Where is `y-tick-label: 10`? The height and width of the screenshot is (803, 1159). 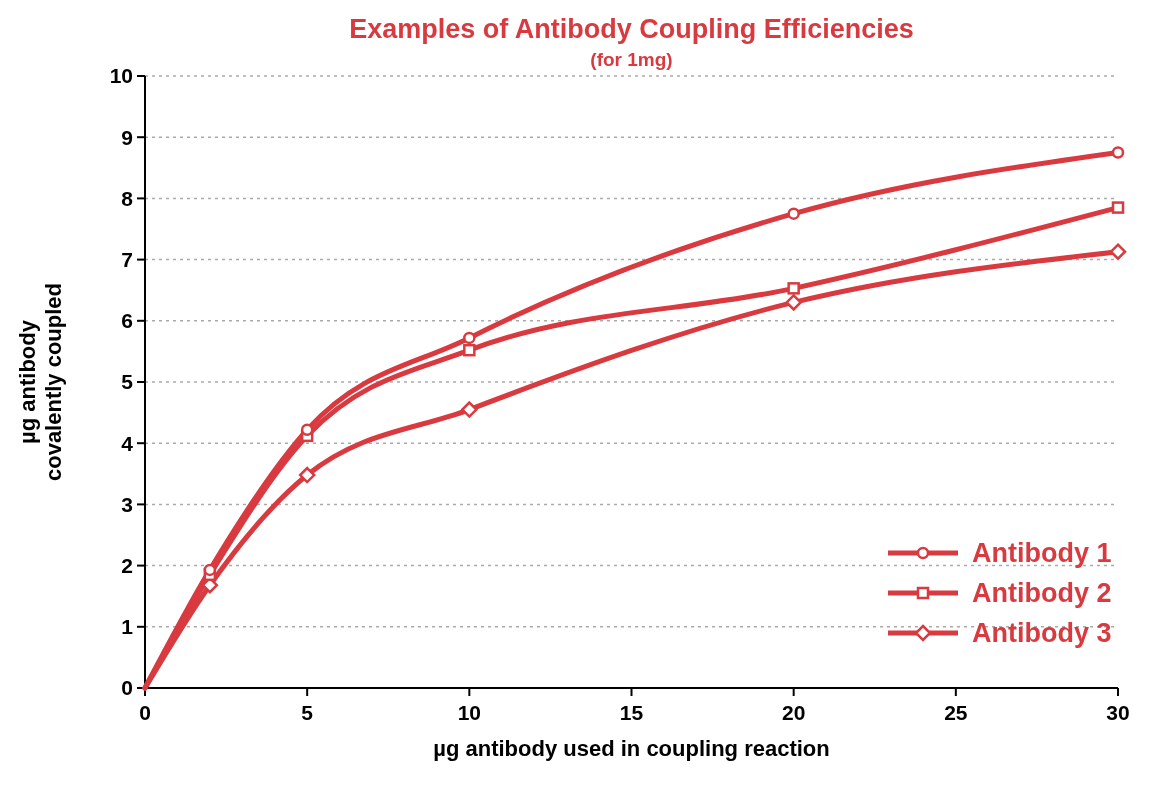
y-tick-label: 10 is located at coordinates (121, 76).